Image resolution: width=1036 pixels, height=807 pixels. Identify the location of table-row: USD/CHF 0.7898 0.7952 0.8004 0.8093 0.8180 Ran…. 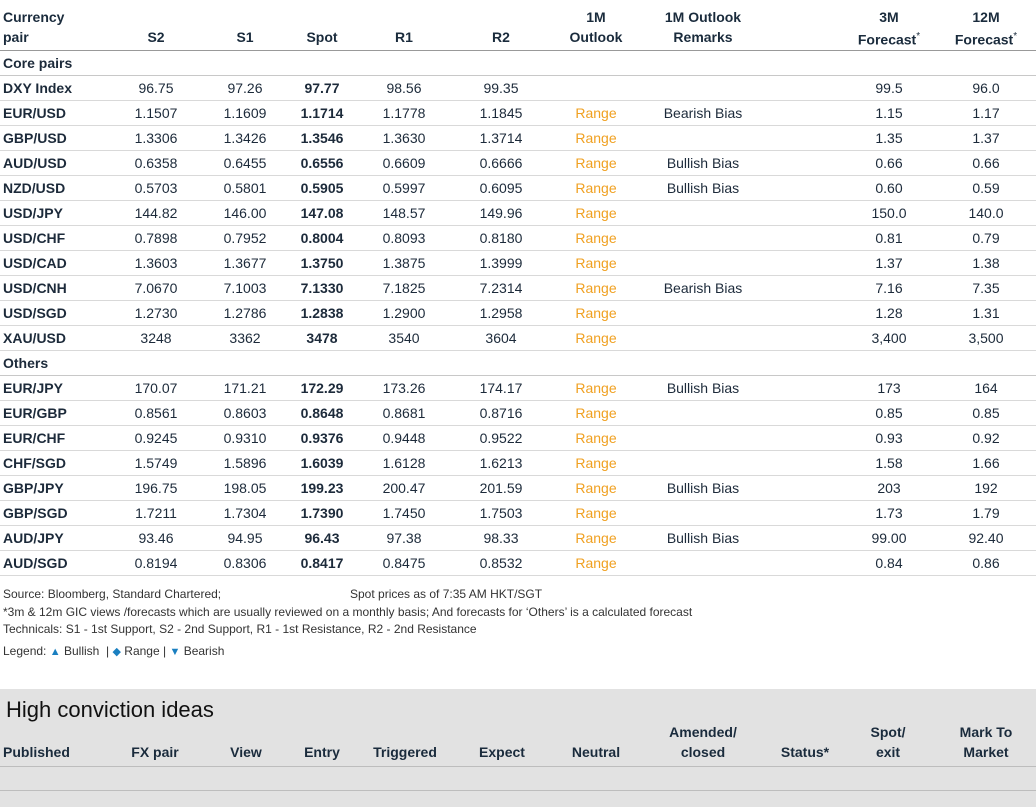
(518, 238).